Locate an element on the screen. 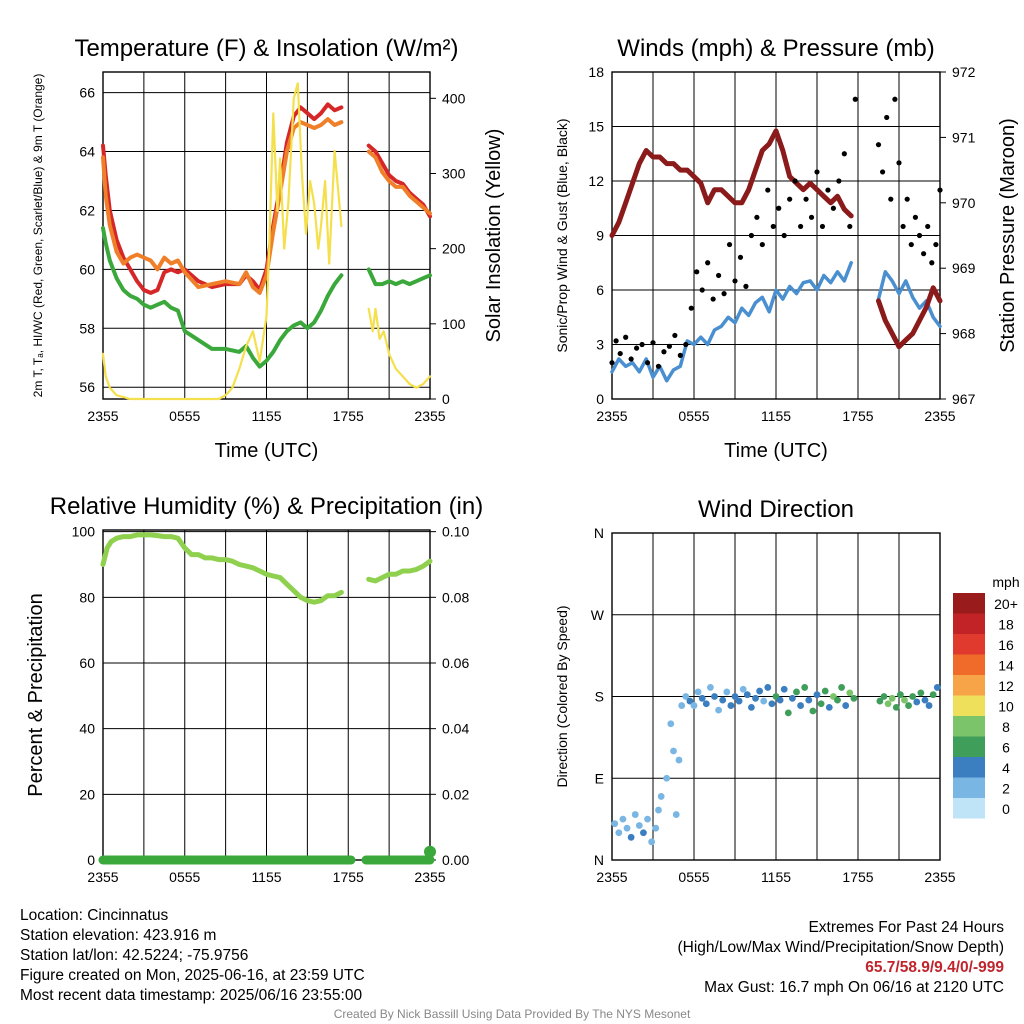 The image size is (1024, 1024). panel-title: Temperature (F) & Insolation (W/m²) is located at coordinates (266, 48).